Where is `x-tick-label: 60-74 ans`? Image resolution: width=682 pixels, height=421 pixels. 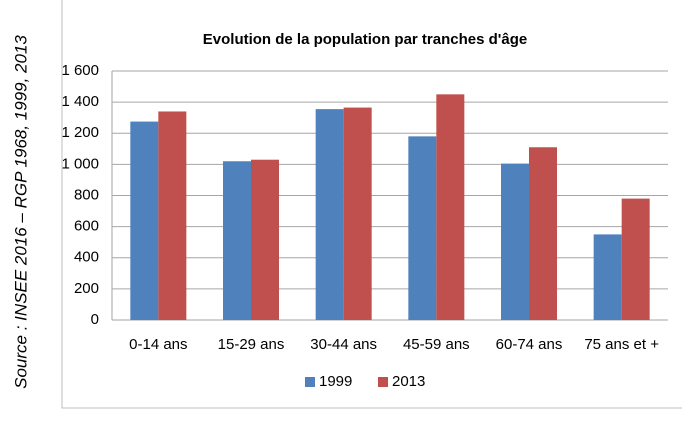 x-tick-label: 60-74 ans is located at coordinates (529, 344).